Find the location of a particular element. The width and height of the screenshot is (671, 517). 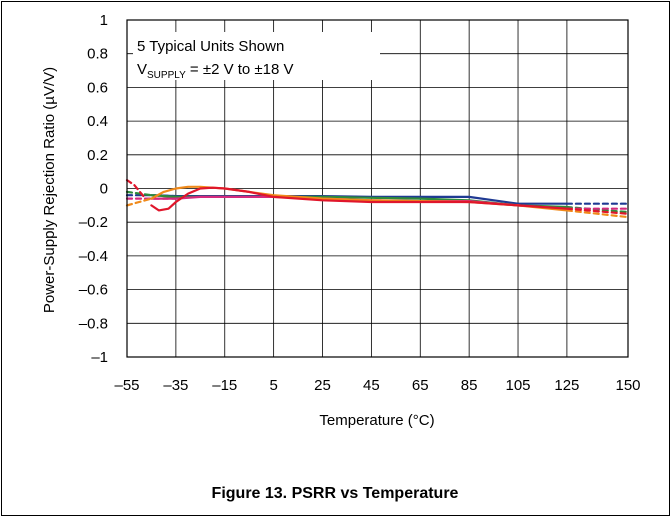

y-tick-label: –1 is located at coordinates (99, 357).